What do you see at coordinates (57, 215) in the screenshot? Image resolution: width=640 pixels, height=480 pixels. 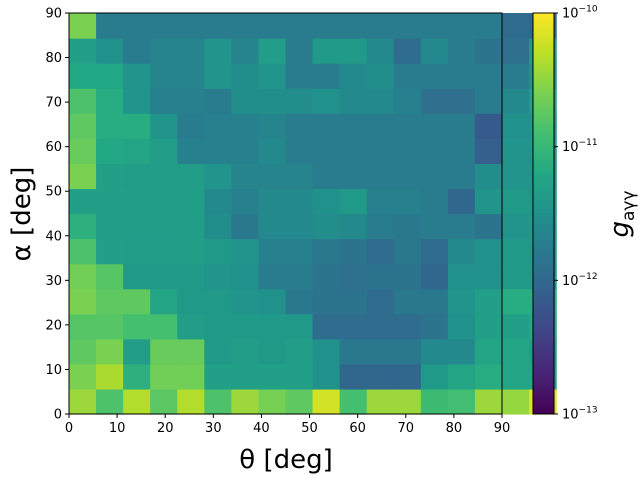 I see `y-axis-ticks: 0 10 20 30 40 50 60 70 80 90` at bounding box center [57, 215].